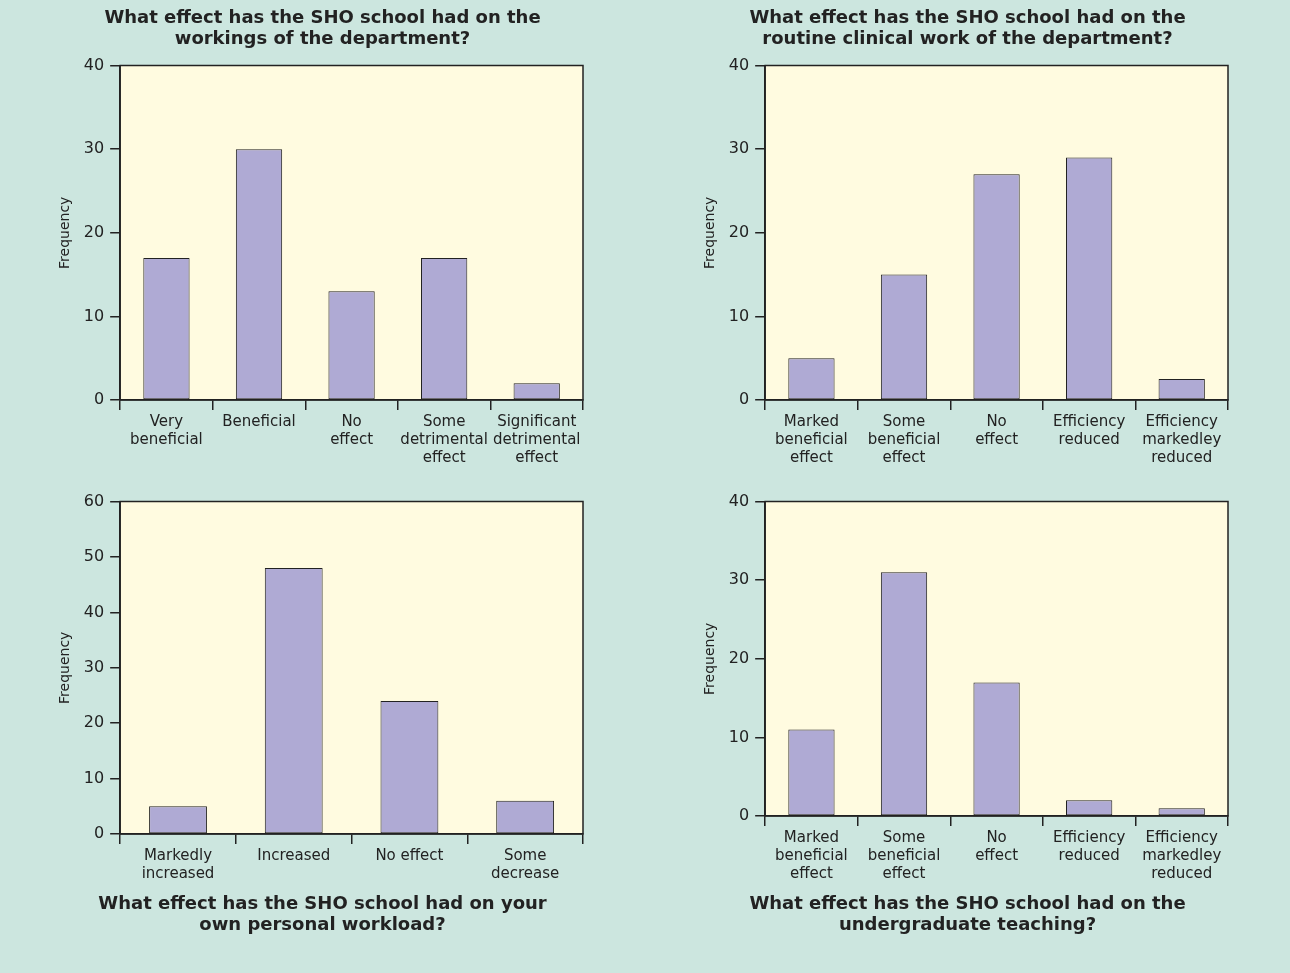 The height and width of the screenshot is (973, 1290). What do you see at coordinates (93, 556) in the screenshot?
I see `y-tick-label: 50` at bounding box center [93, 556].